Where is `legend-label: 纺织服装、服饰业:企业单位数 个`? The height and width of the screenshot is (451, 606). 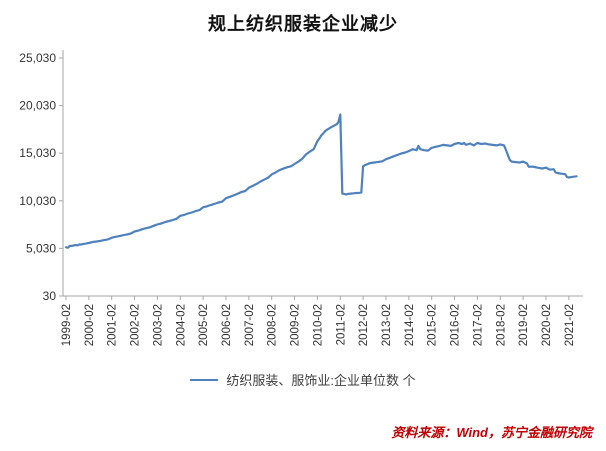
legend-label: 纺织服装、服饰业:企业单位数 个 is located at coordinates (321, 380).